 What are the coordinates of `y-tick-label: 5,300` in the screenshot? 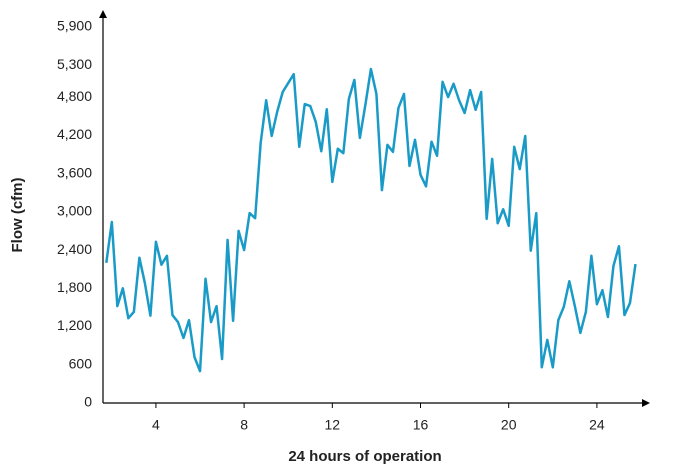 It's located at (74, 64).